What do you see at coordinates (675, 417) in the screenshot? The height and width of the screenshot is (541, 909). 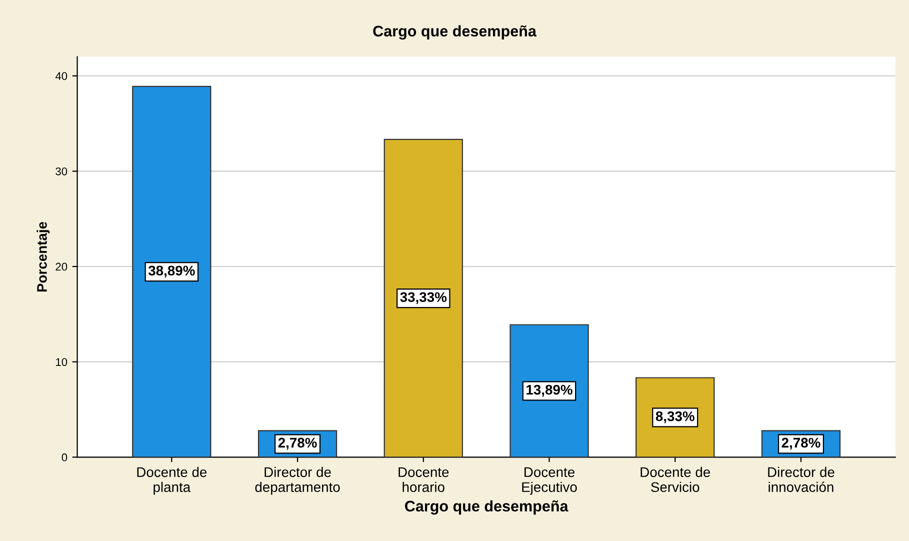 I see `data-label: 8,33%` at bounding box center [675, 417].